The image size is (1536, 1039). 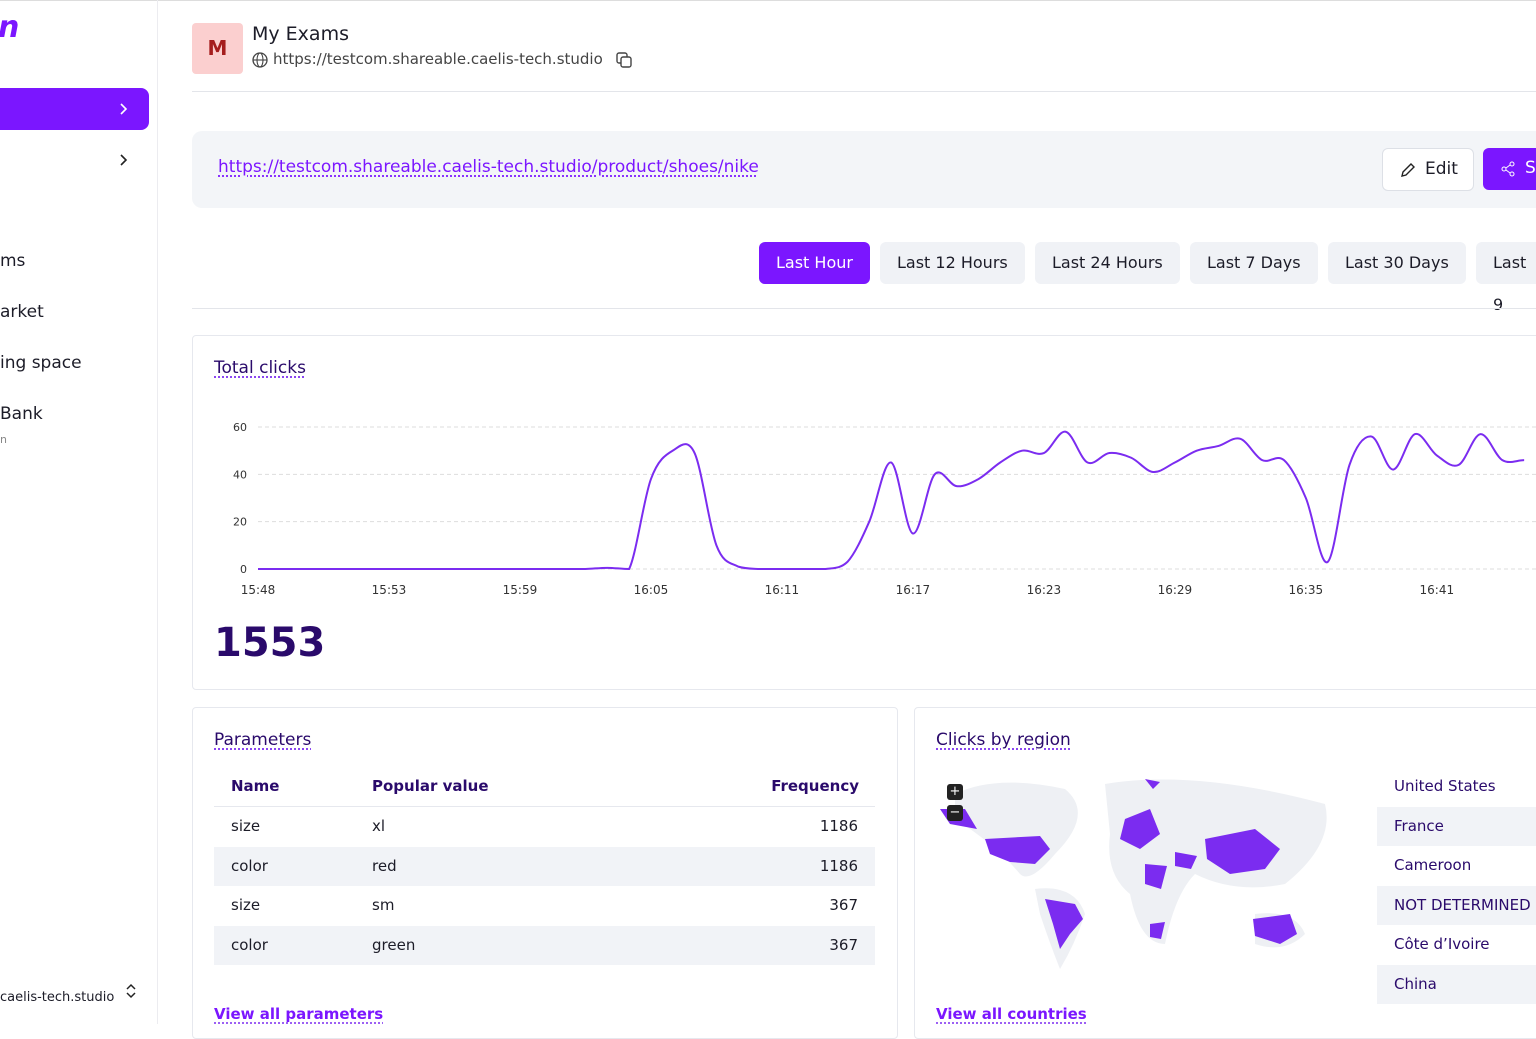 What do you see at coordinates (74, 109) in the screenshot?
I see `active-nav` at bounding box center [74, 109].